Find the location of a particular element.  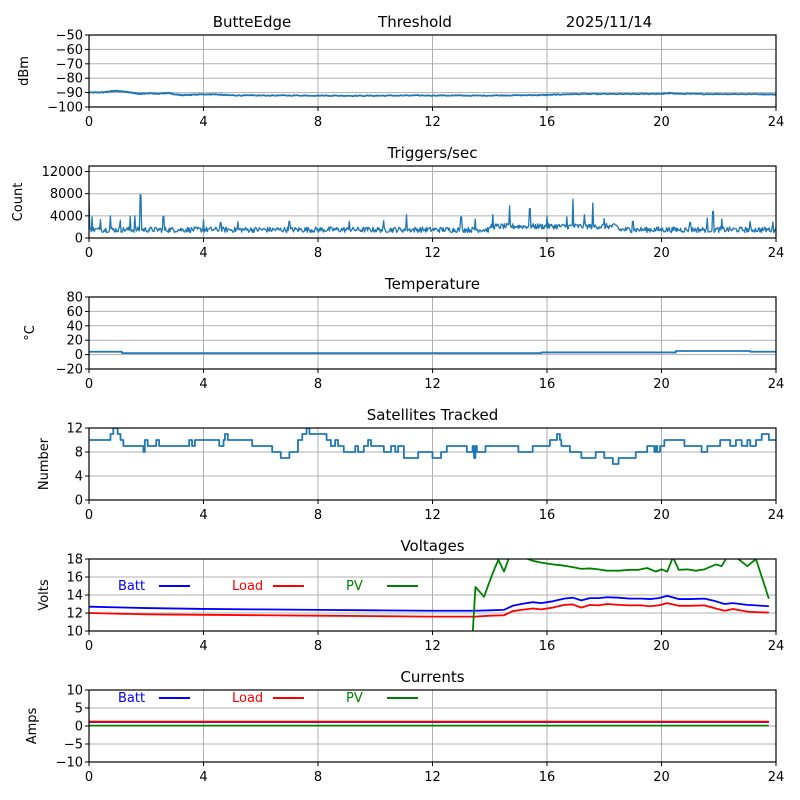

plot-area-voltages is located at coordinates (429, 595).